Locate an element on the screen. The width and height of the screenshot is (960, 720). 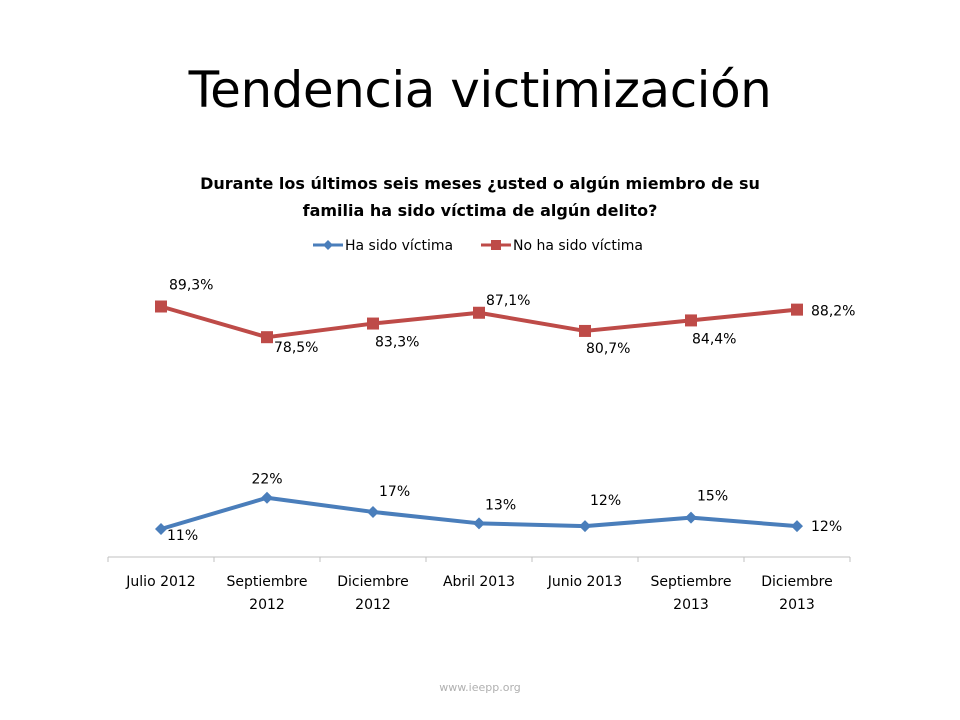
data-label: 80,7% is located at coordinates (608, 349).